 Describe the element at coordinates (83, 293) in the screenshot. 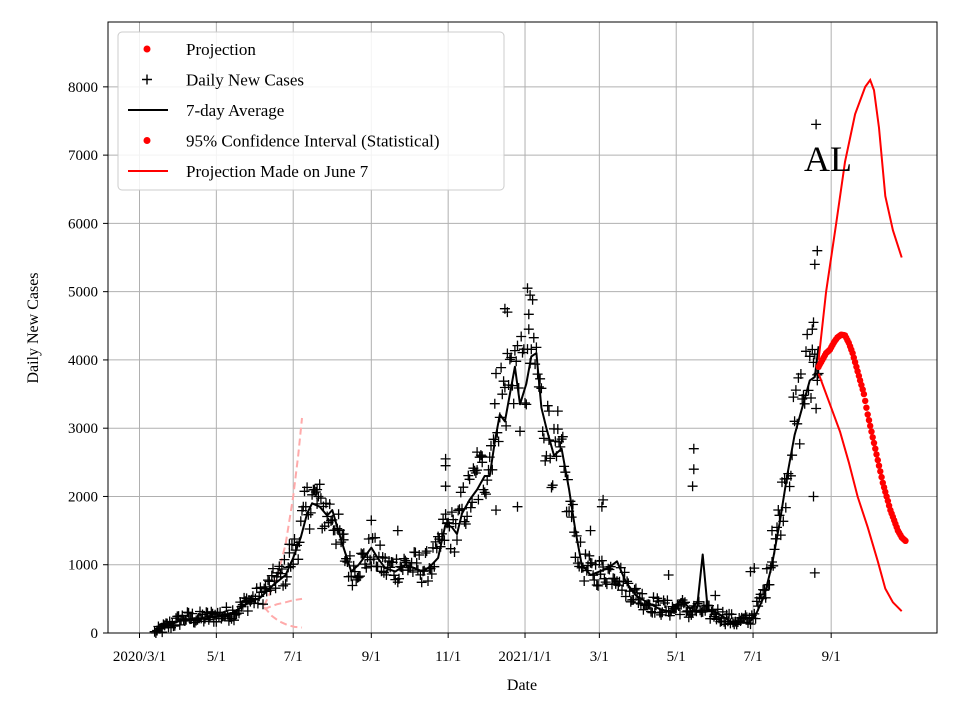

I see `y-tick-label: 5000` at that location.